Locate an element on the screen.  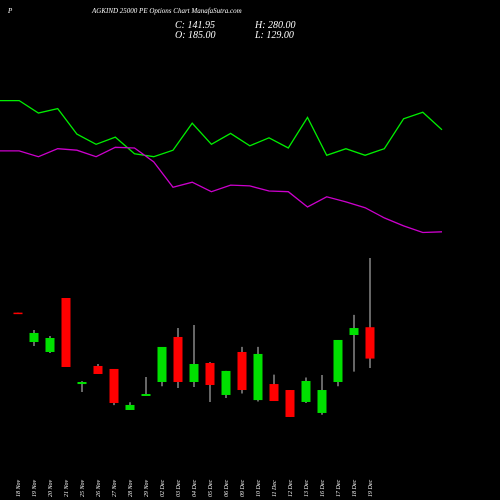
x-tick-label: 19 Dec is located at coordinates (371, 488).